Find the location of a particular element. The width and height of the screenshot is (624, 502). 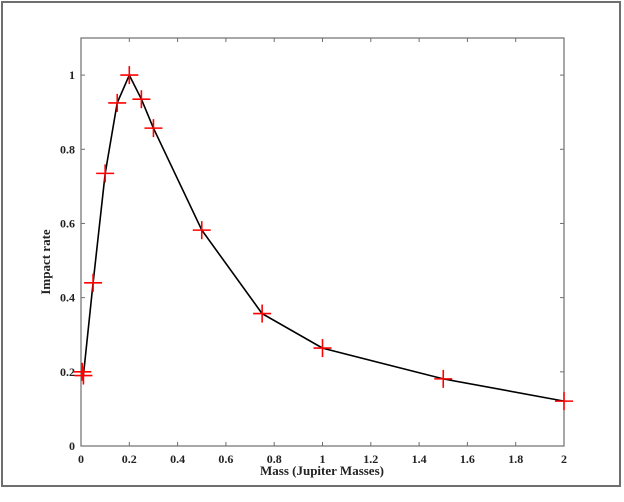

y-axis-label: Impact rate is located at coordinates (45, 262).